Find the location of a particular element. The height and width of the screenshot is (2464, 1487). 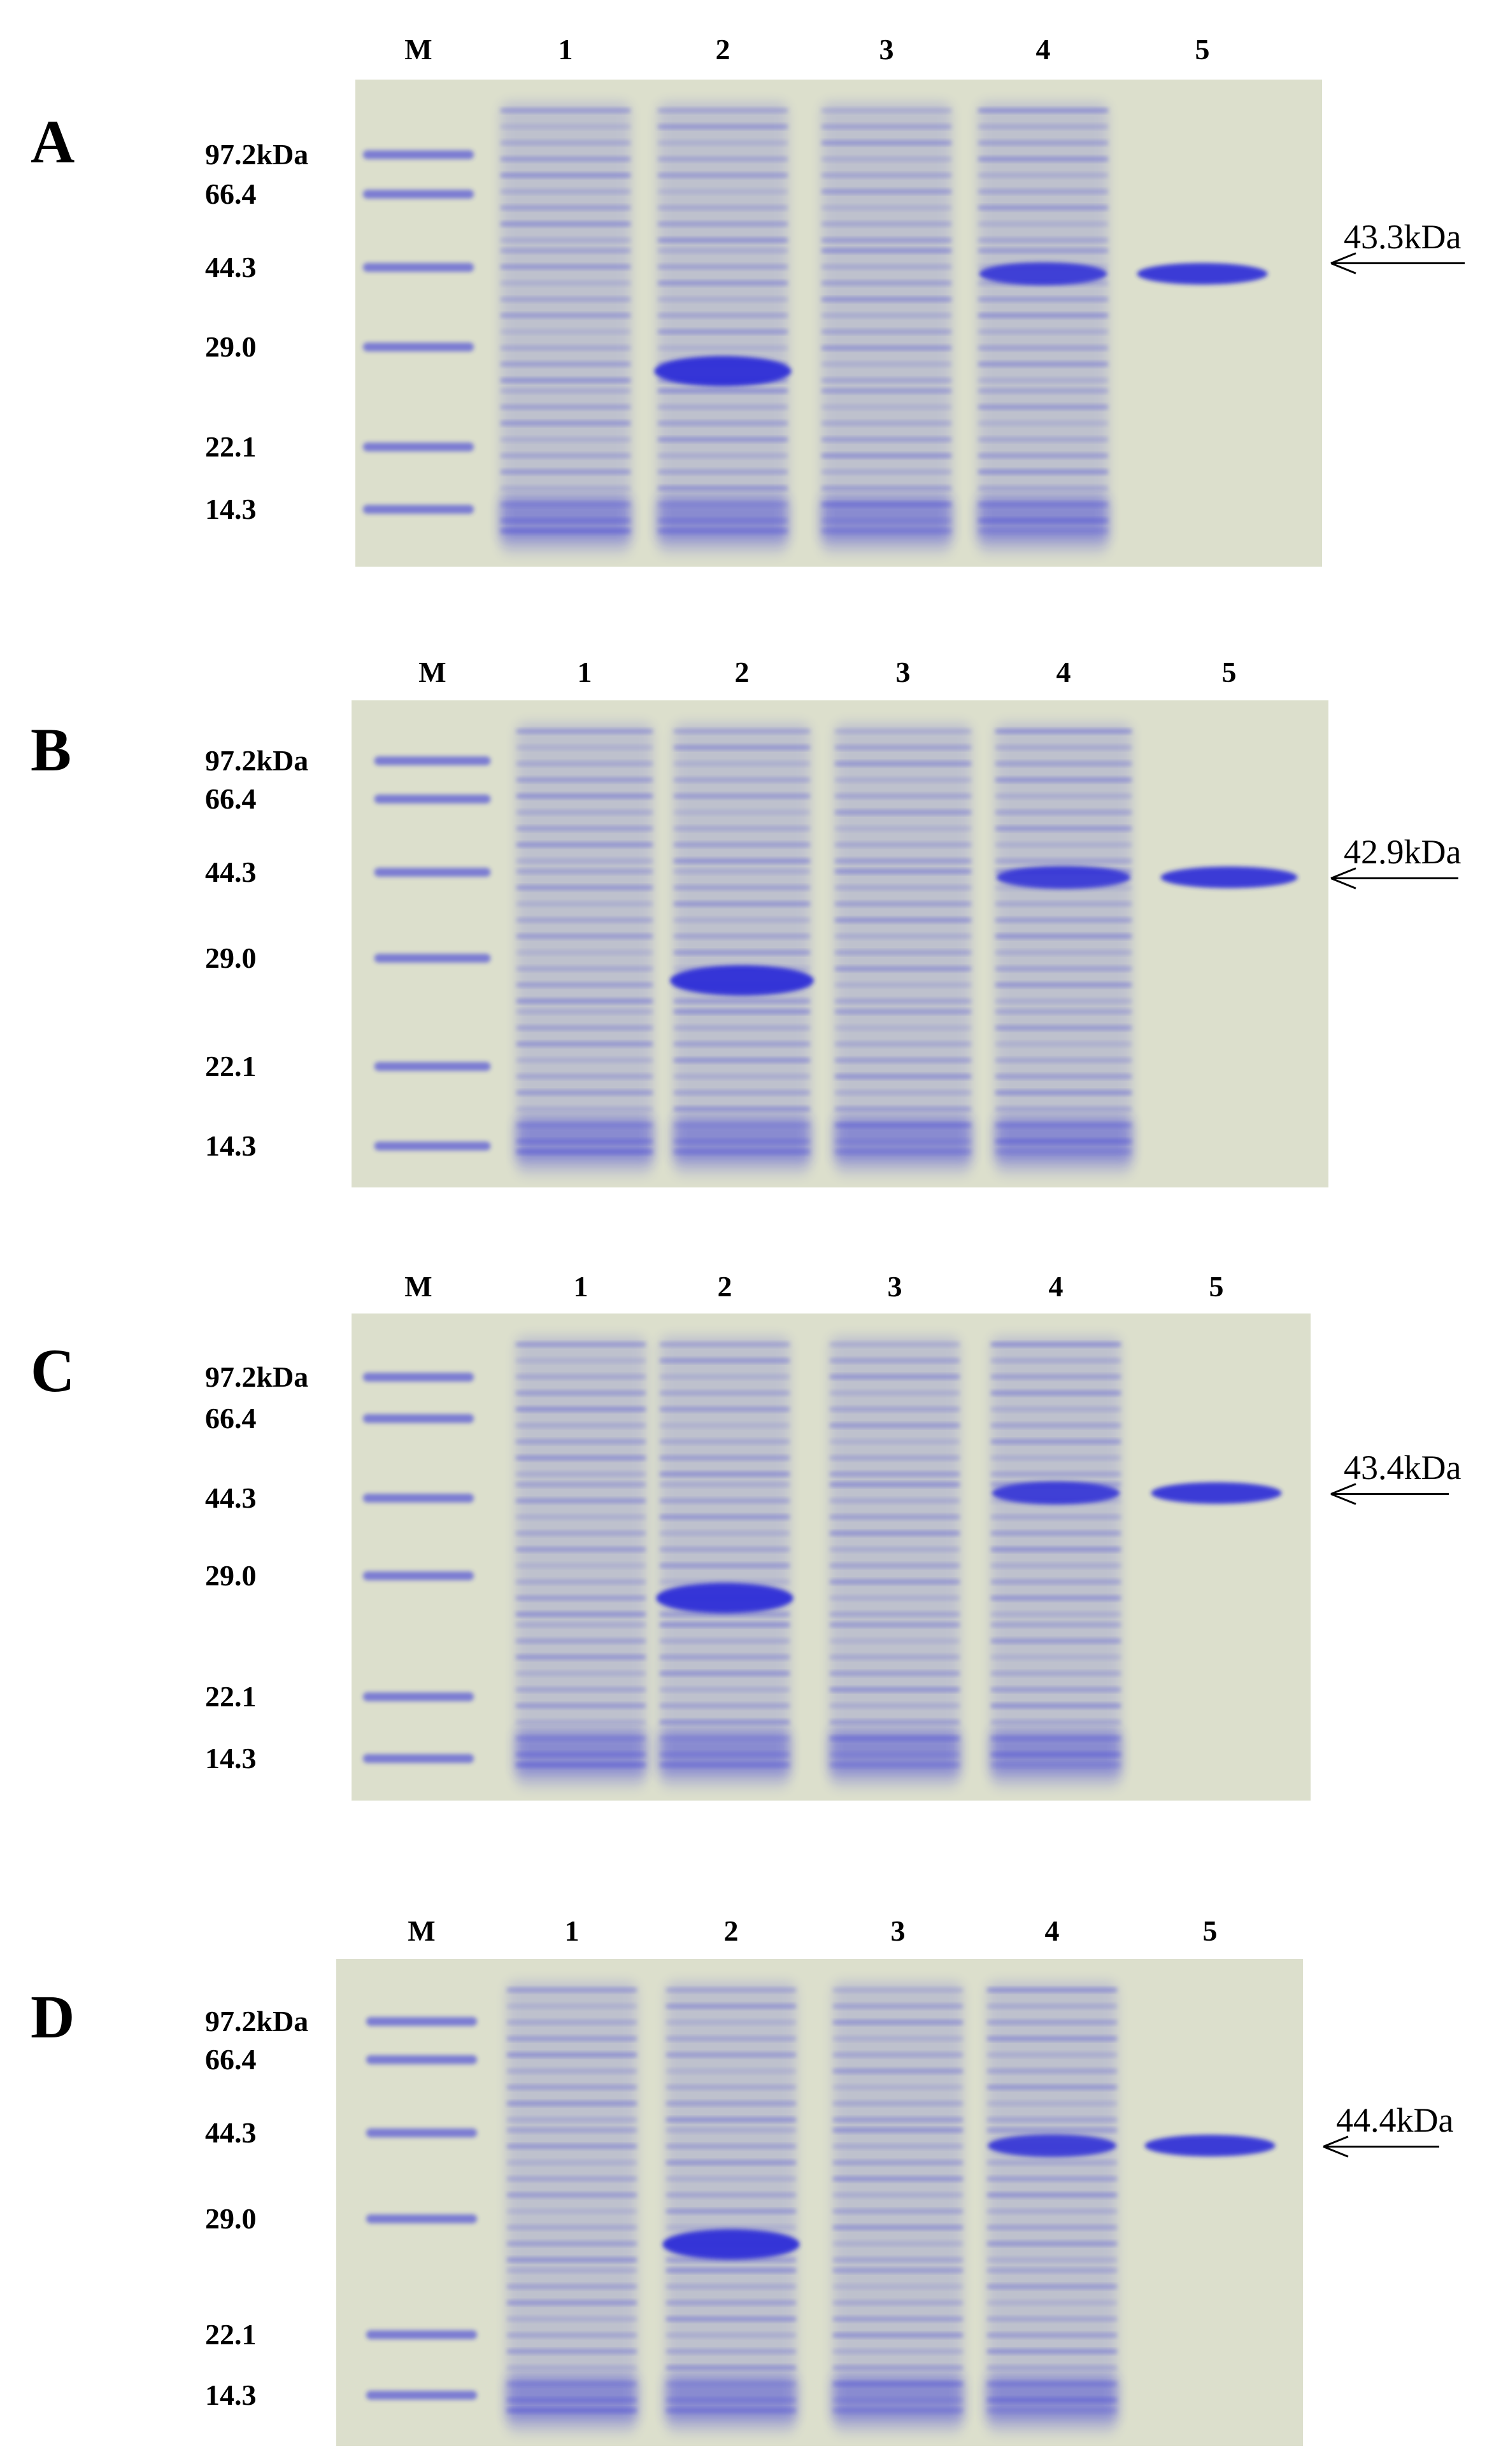

lane-label-1: 1 is located at coordinates (585, 672).